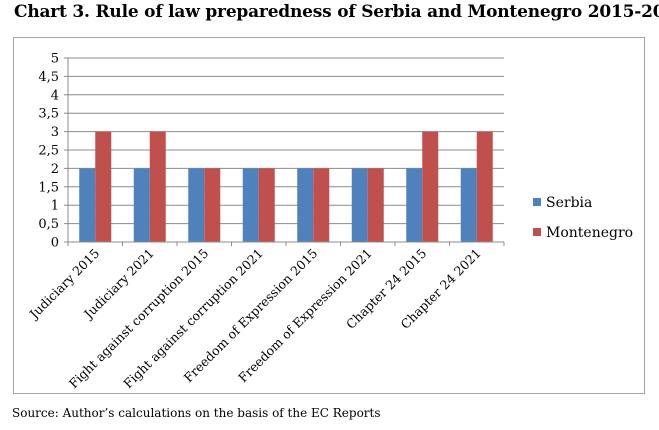  What do you see at coordinates (48, 187) in the screenshot?
I see `y-tick-label: 1,5` at bounding box center [48, 187].